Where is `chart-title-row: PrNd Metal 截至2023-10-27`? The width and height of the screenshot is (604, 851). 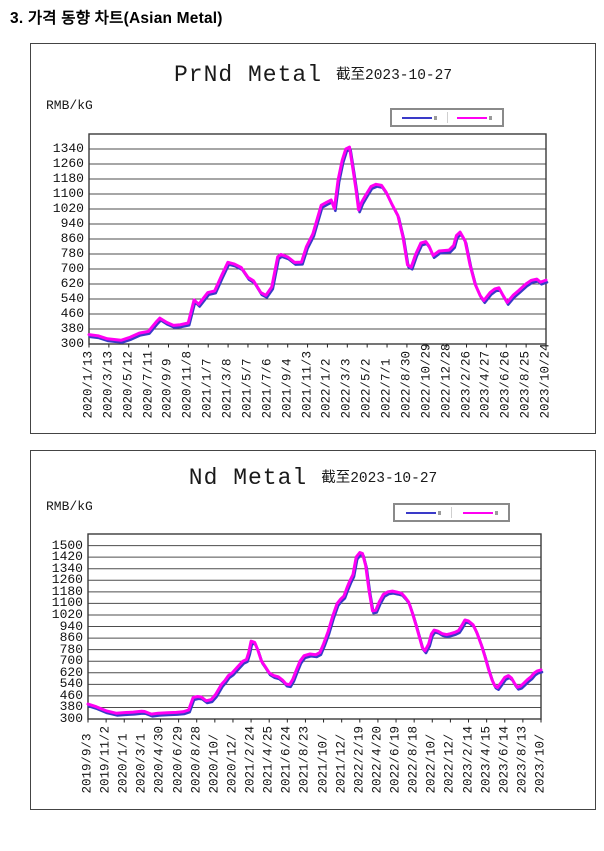
chart-title-row: PrNd Metal 截至2023-10-27 is located at coordinates (313, 75).